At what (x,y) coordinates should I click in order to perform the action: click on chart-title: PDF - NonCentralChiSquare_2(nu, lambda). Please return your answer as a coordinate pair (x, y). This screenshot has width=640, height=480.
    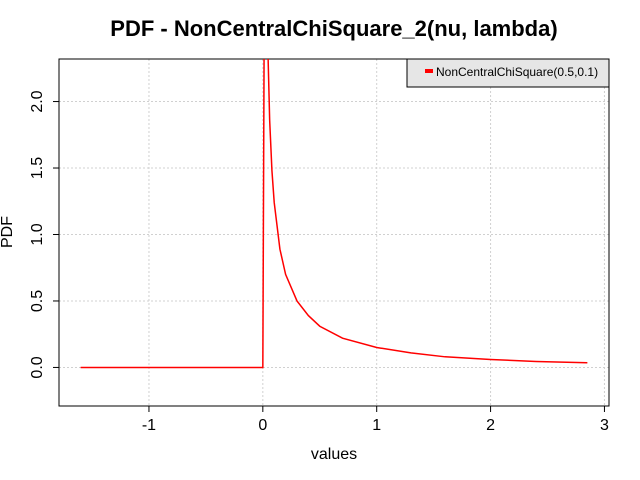
    Looking at the image, I should click on (333, 28).